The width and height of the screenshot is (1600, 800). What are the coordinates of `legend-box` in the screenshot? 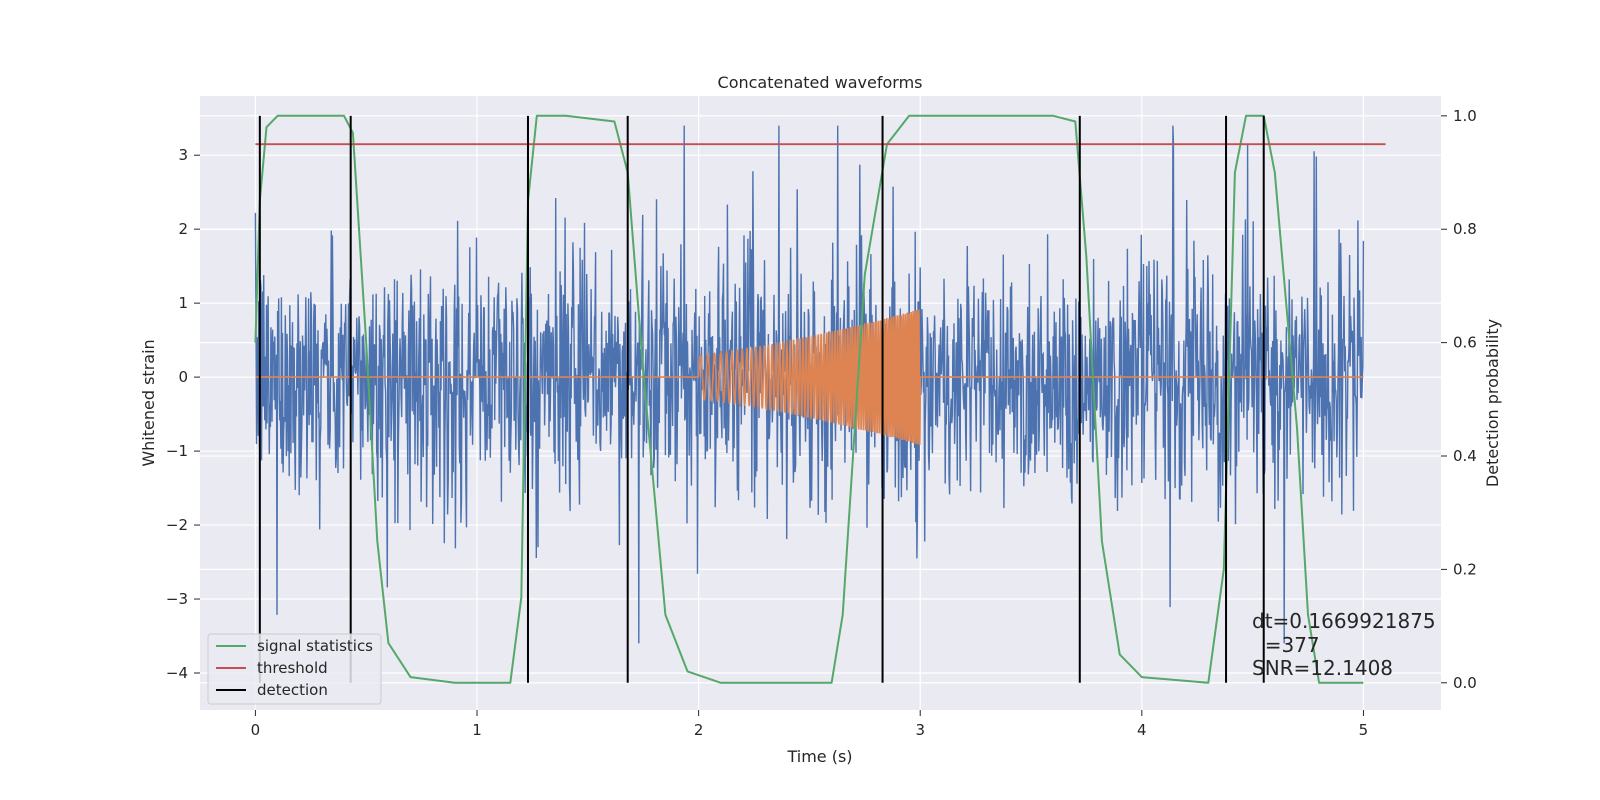 It's located at (294, 669).